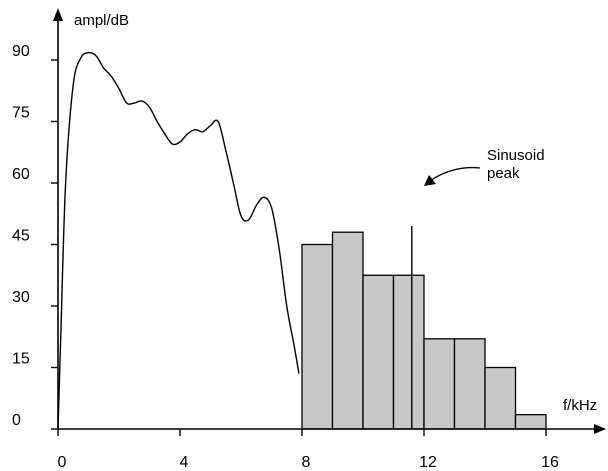 The width and height of the screenshot is (608, 471). Describe the element at coordinates (308, 450) in the screenshot. I see `x-ticks: 0 4 8 12 16` at that location.